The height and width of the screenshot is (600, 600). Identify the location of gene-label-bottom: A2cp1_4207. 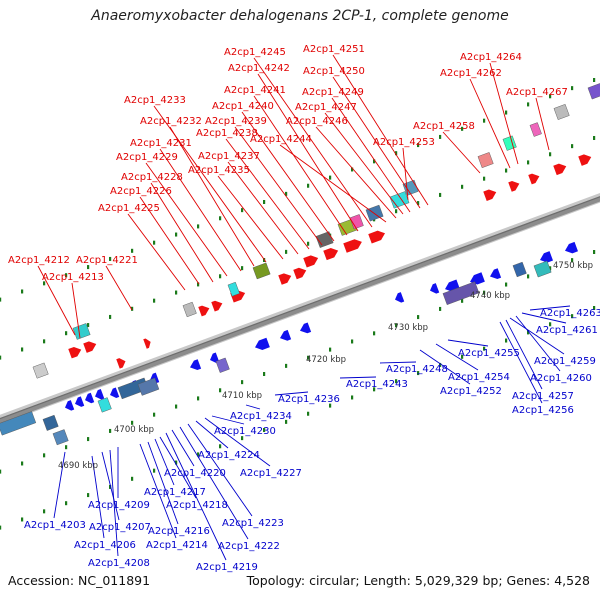
(120, 527).